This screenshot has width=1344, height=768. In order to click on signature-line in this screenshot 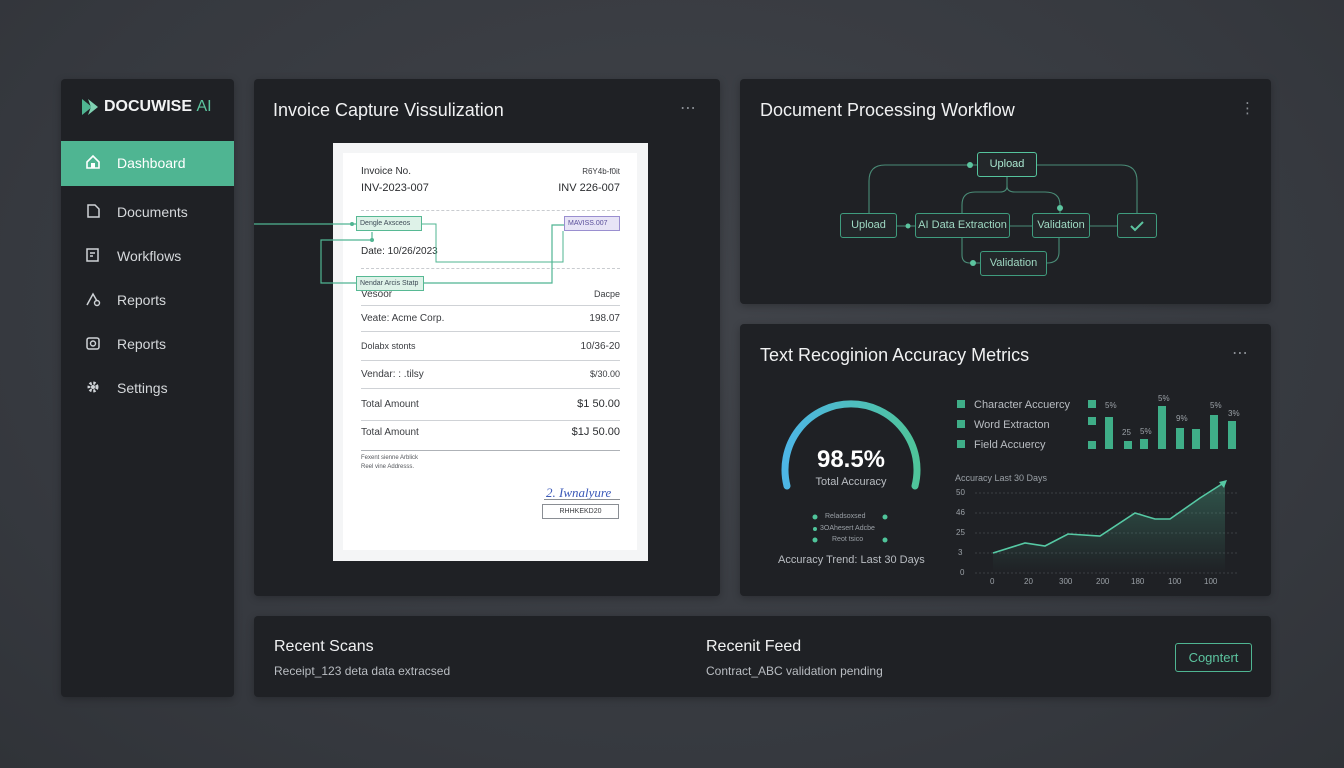, I will do `click(582, 499)`.